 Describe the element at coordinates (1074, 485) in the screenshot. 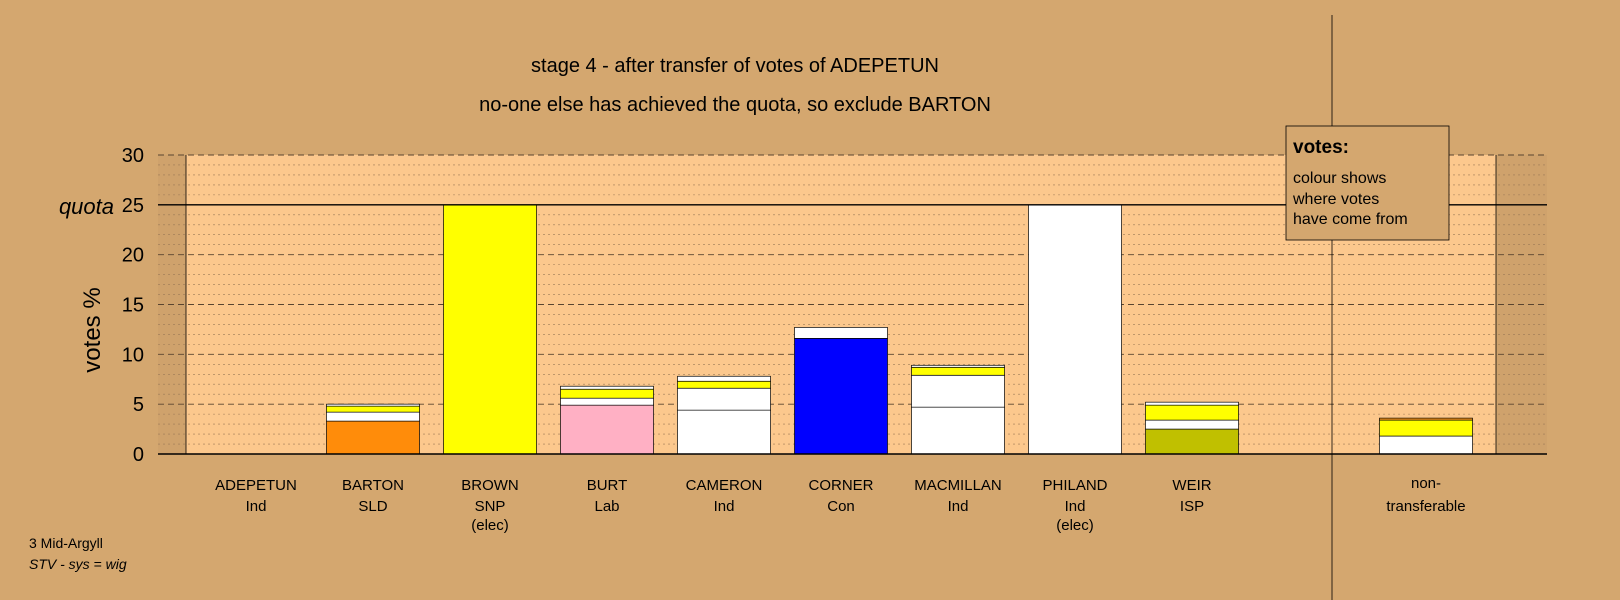

I see `candidate-name-label: PHILAND` at that location.